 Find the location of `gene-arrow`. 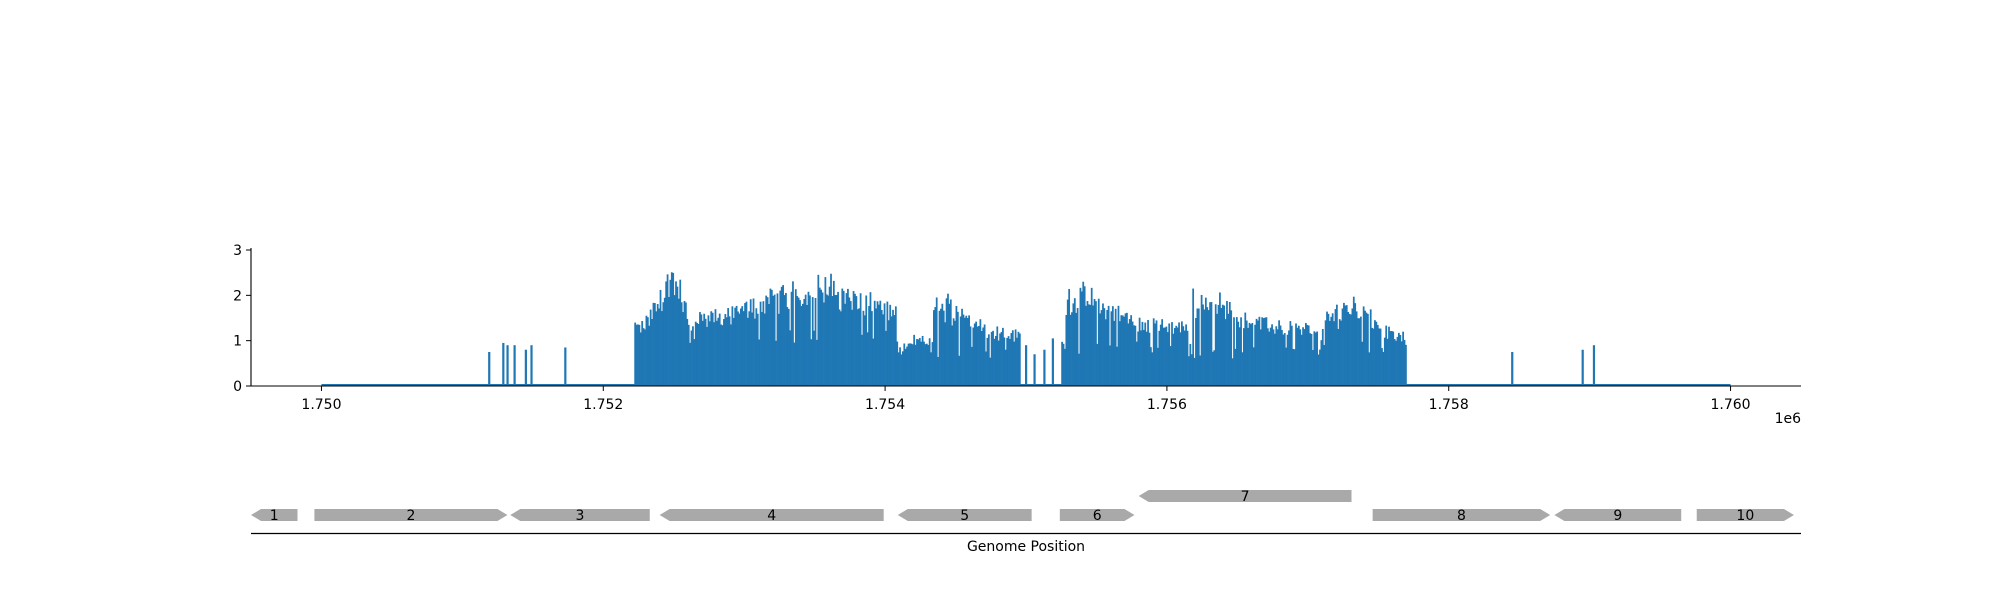

gene-arrow is located at coordinates (1245, 496).